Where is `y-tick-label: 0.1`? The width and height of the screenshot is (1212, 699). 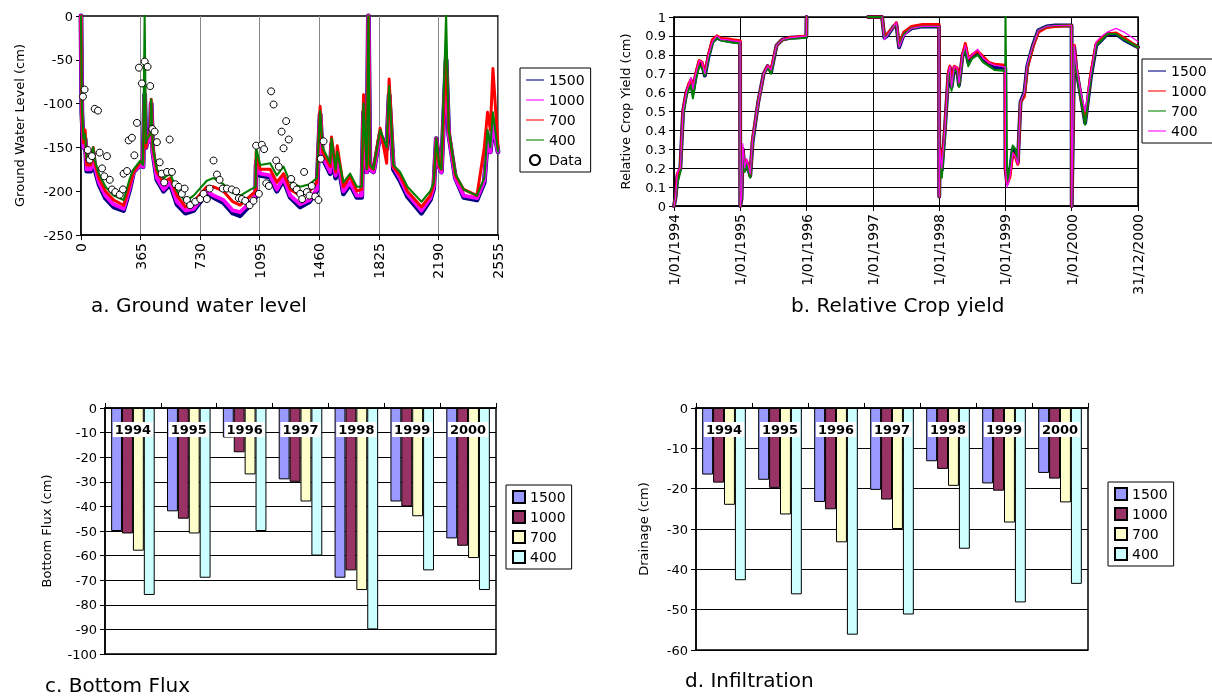 y-tick-label: 0.1 is located at coordinates (655, 187).